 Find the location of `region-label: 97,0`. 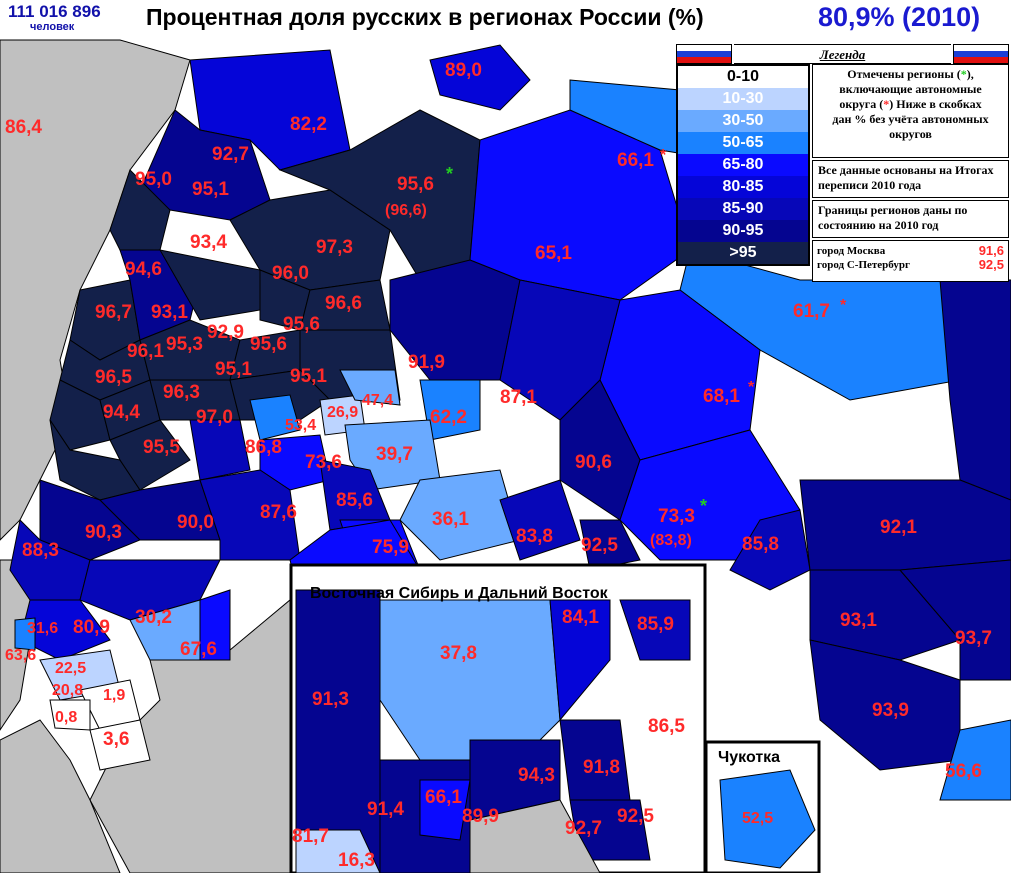

region-label: 97,0 is located at coordinates (214, 417).